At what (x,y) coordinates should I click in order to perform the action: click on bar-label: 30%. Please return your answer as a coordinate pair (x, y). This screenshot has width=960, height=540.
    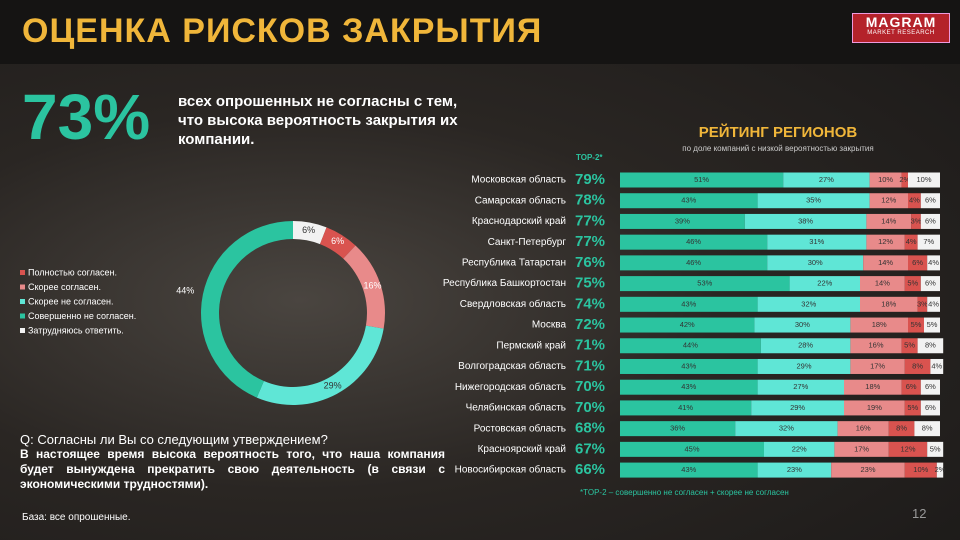
    Looking at the image, I should click on (802, 324).